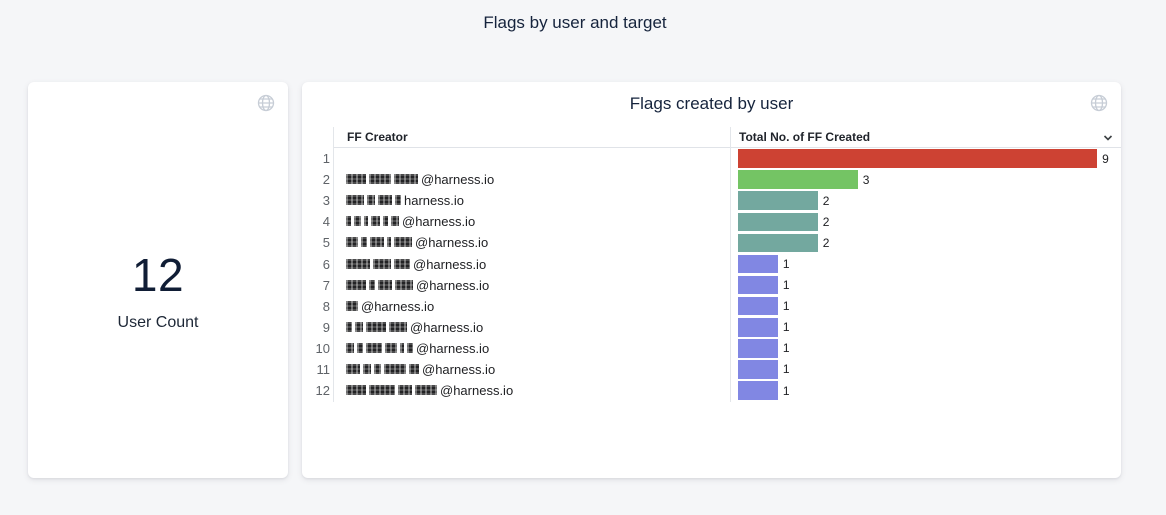  Describe the element at coordinates (326, 222) in the screenshot. I see `row-rank: 4` at that location.